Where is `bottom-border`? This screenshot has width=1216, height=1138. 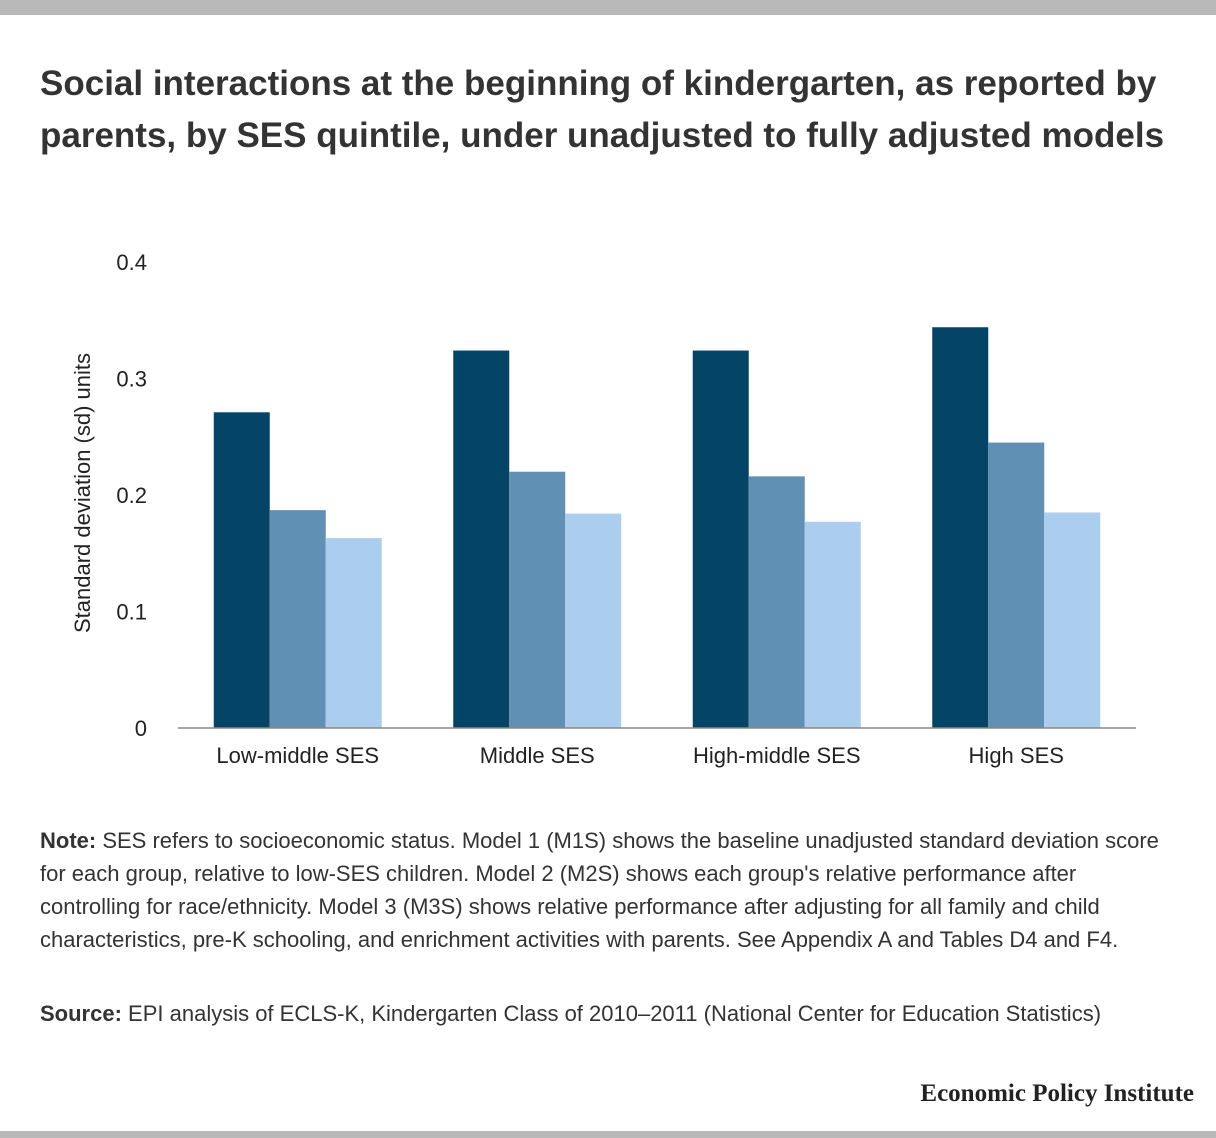
bottom-border is located at coordinates (608, 1134).